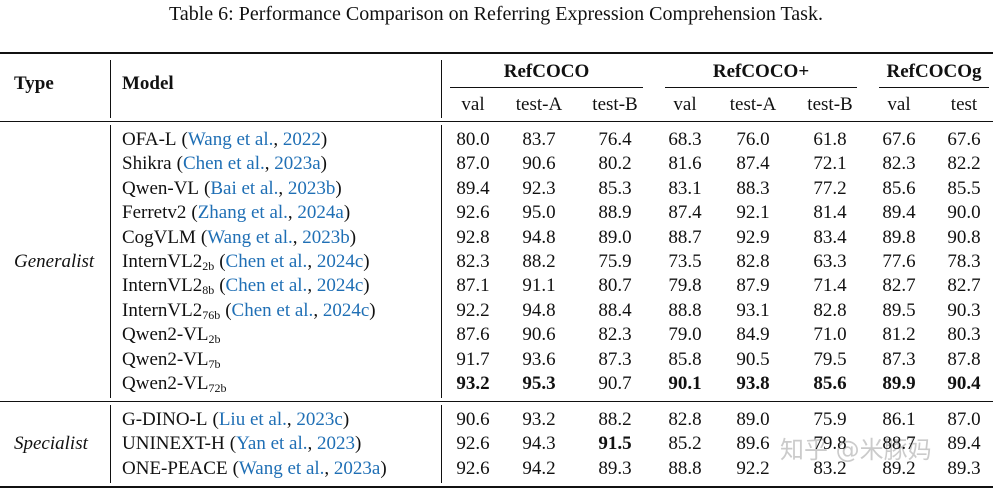 This screenshot has width=993, height=490. Describe the element at coordinates (546, 71) in the screenshot. I see `group-header: RefCOCO` at that location.